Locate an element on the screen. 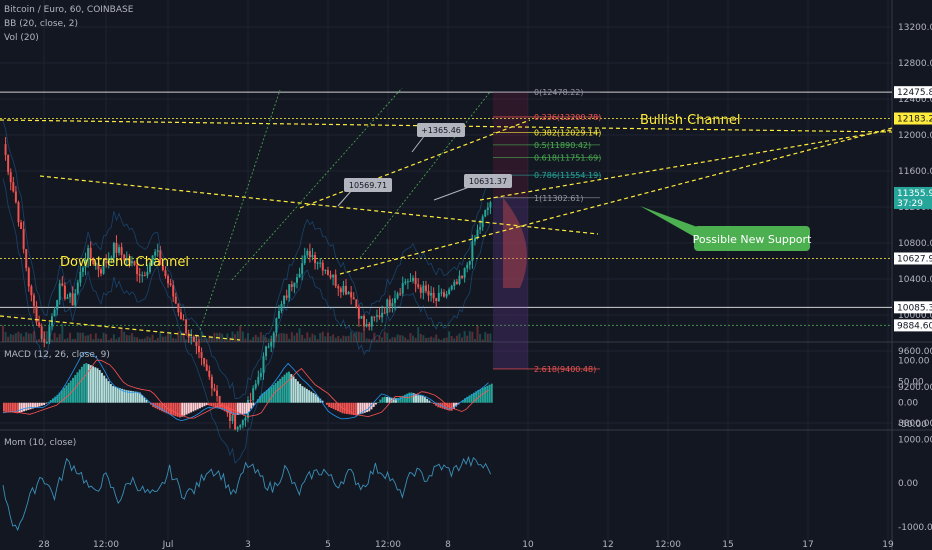  price-label: 10085.33 is located at coordinates (914, 308).